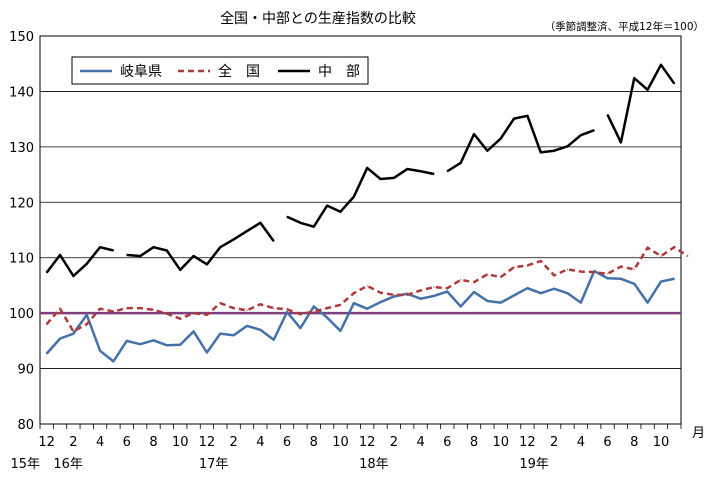  I want to click on legend-label-national: 全 国, so click(239, 71).